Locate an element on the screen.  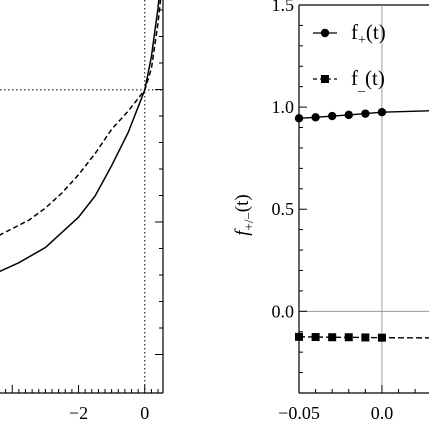
right-y-tick-label: 0.5 is located at coordinates (283, 209).